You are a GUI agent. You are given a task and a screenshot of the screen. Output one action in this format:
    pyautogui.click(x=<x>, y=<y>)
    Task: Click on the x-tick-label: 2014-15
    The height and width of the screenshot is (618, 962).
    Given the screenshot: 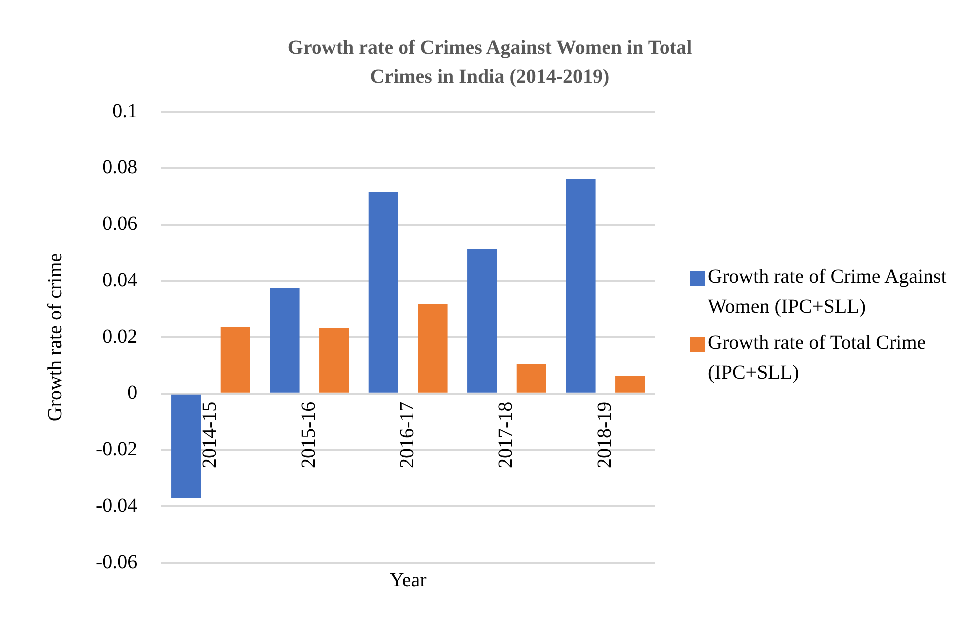 What is the action you would take?
    pyautogui.click(x=210, y=435)
    